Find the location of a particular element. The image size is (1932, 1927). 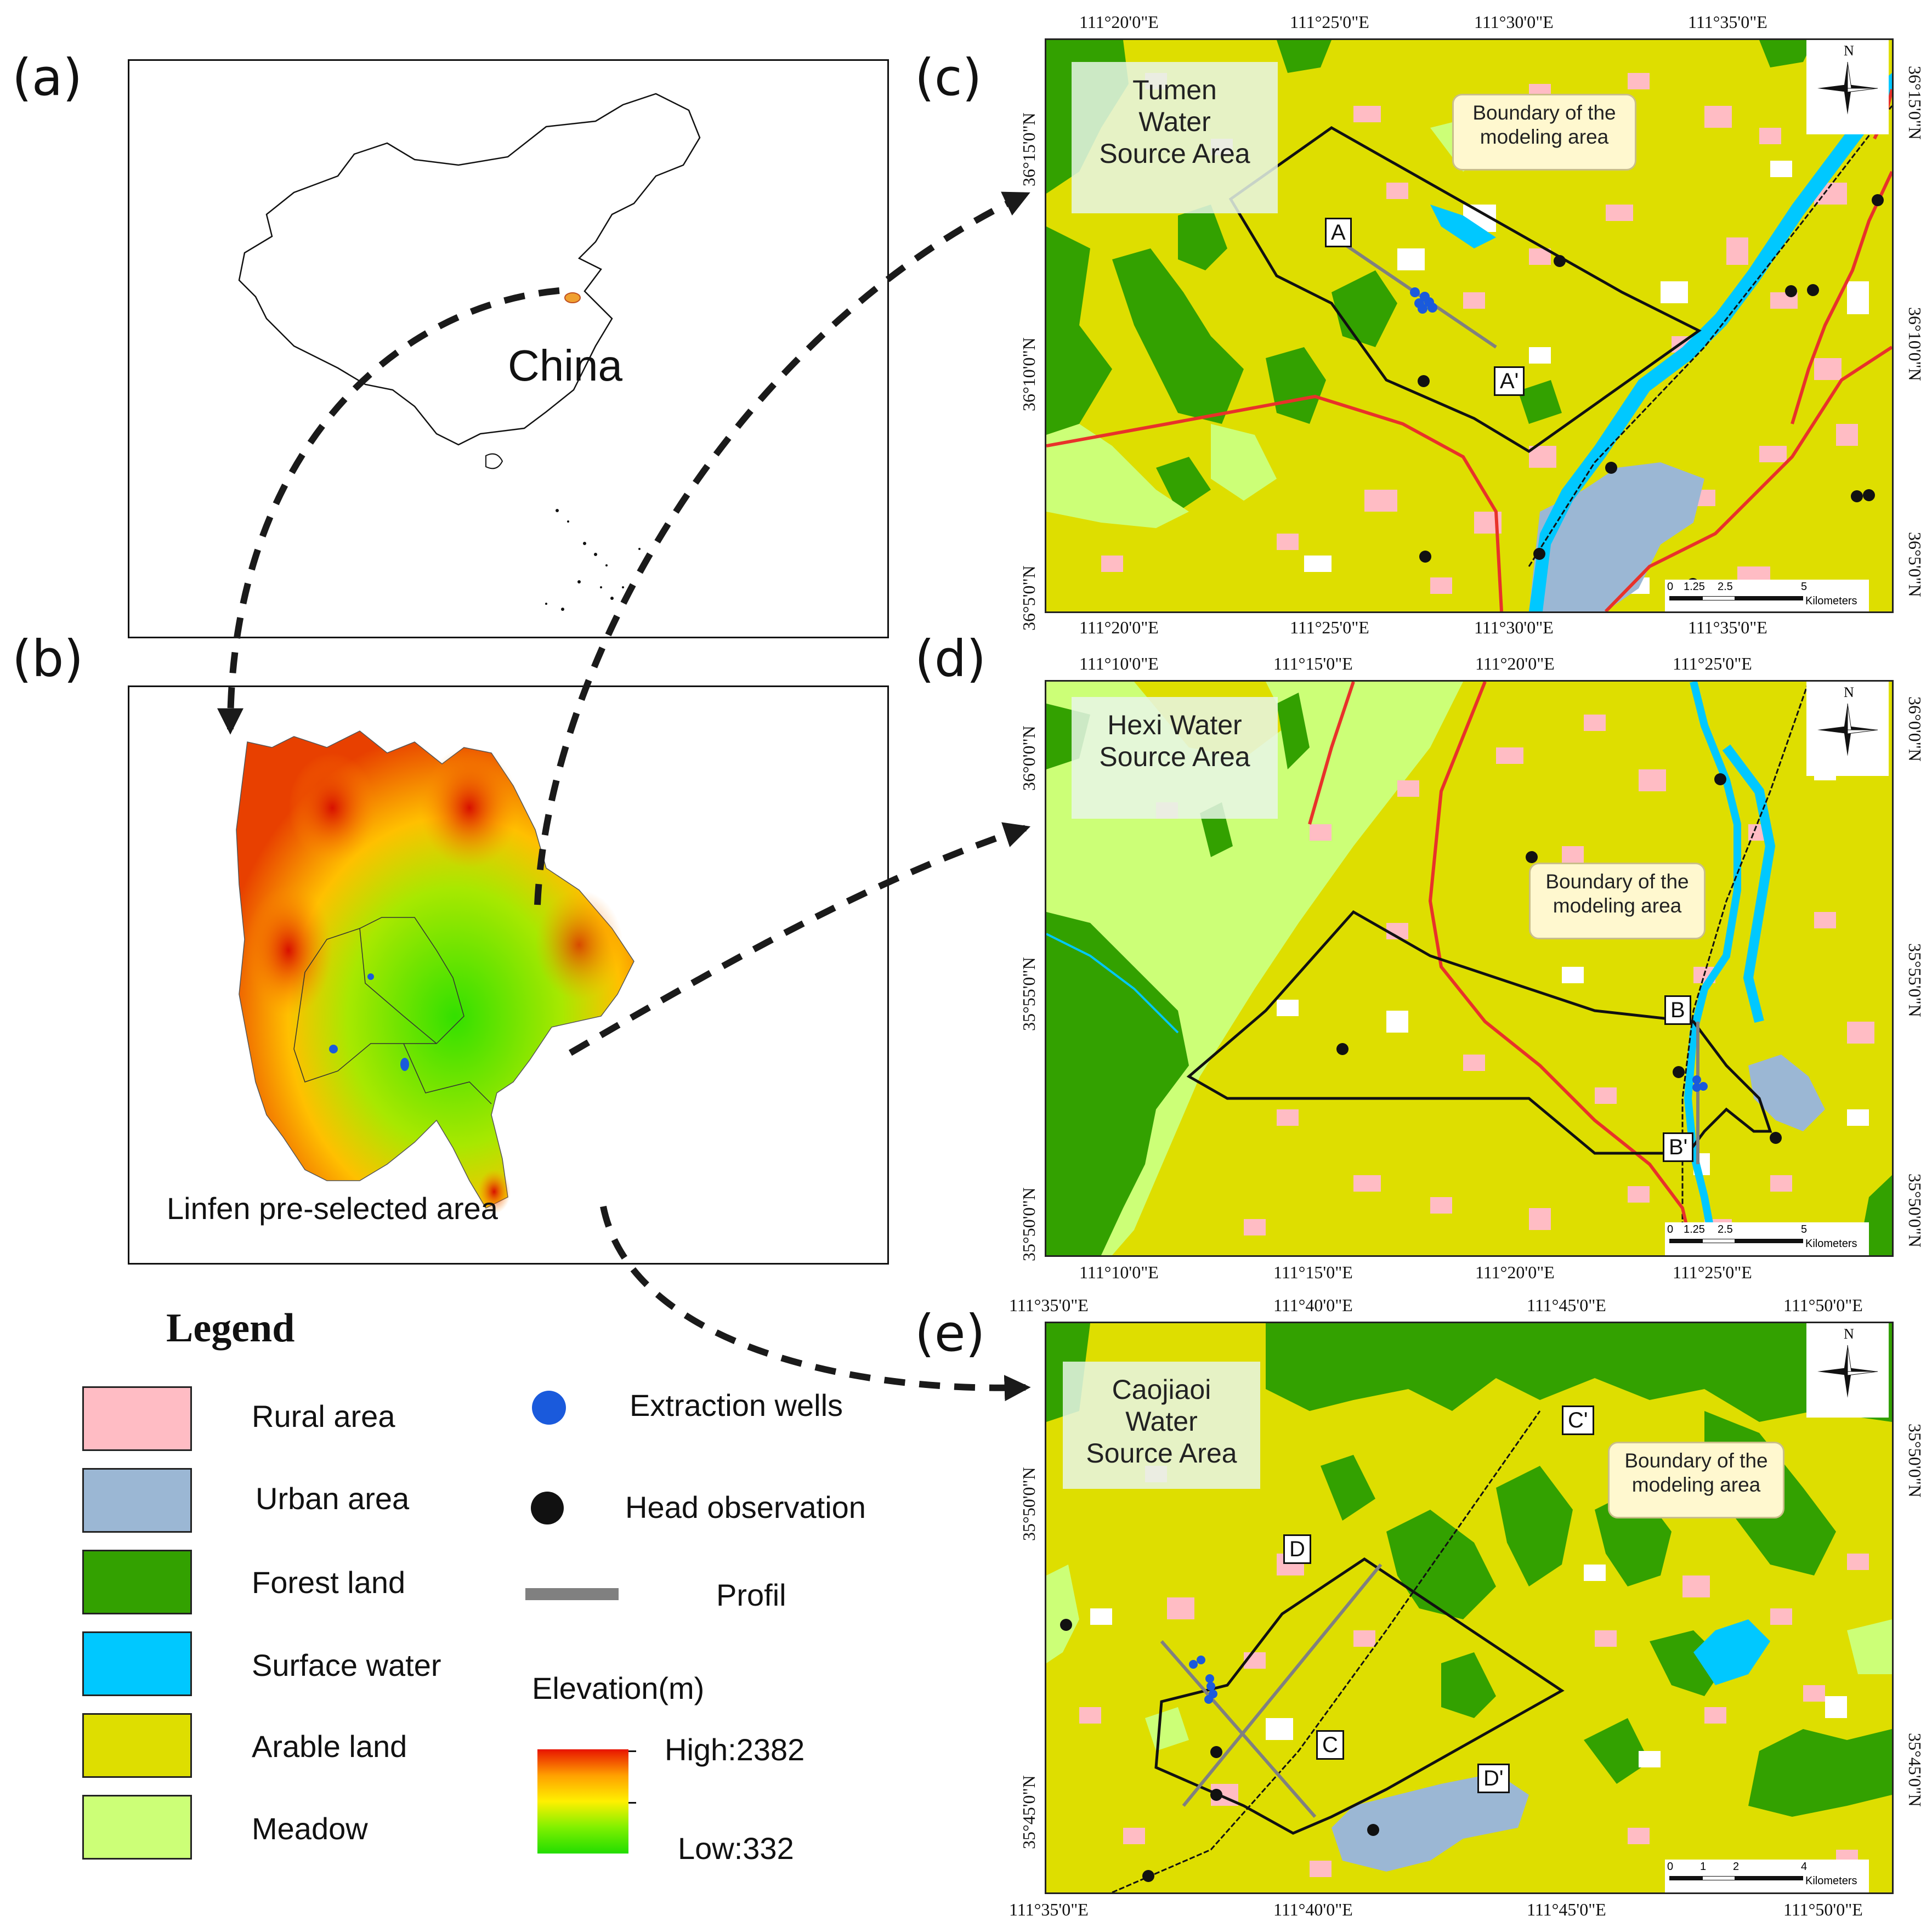

c-right-tick-3: 36°5'0"N is located at coordinates (1915, 564).